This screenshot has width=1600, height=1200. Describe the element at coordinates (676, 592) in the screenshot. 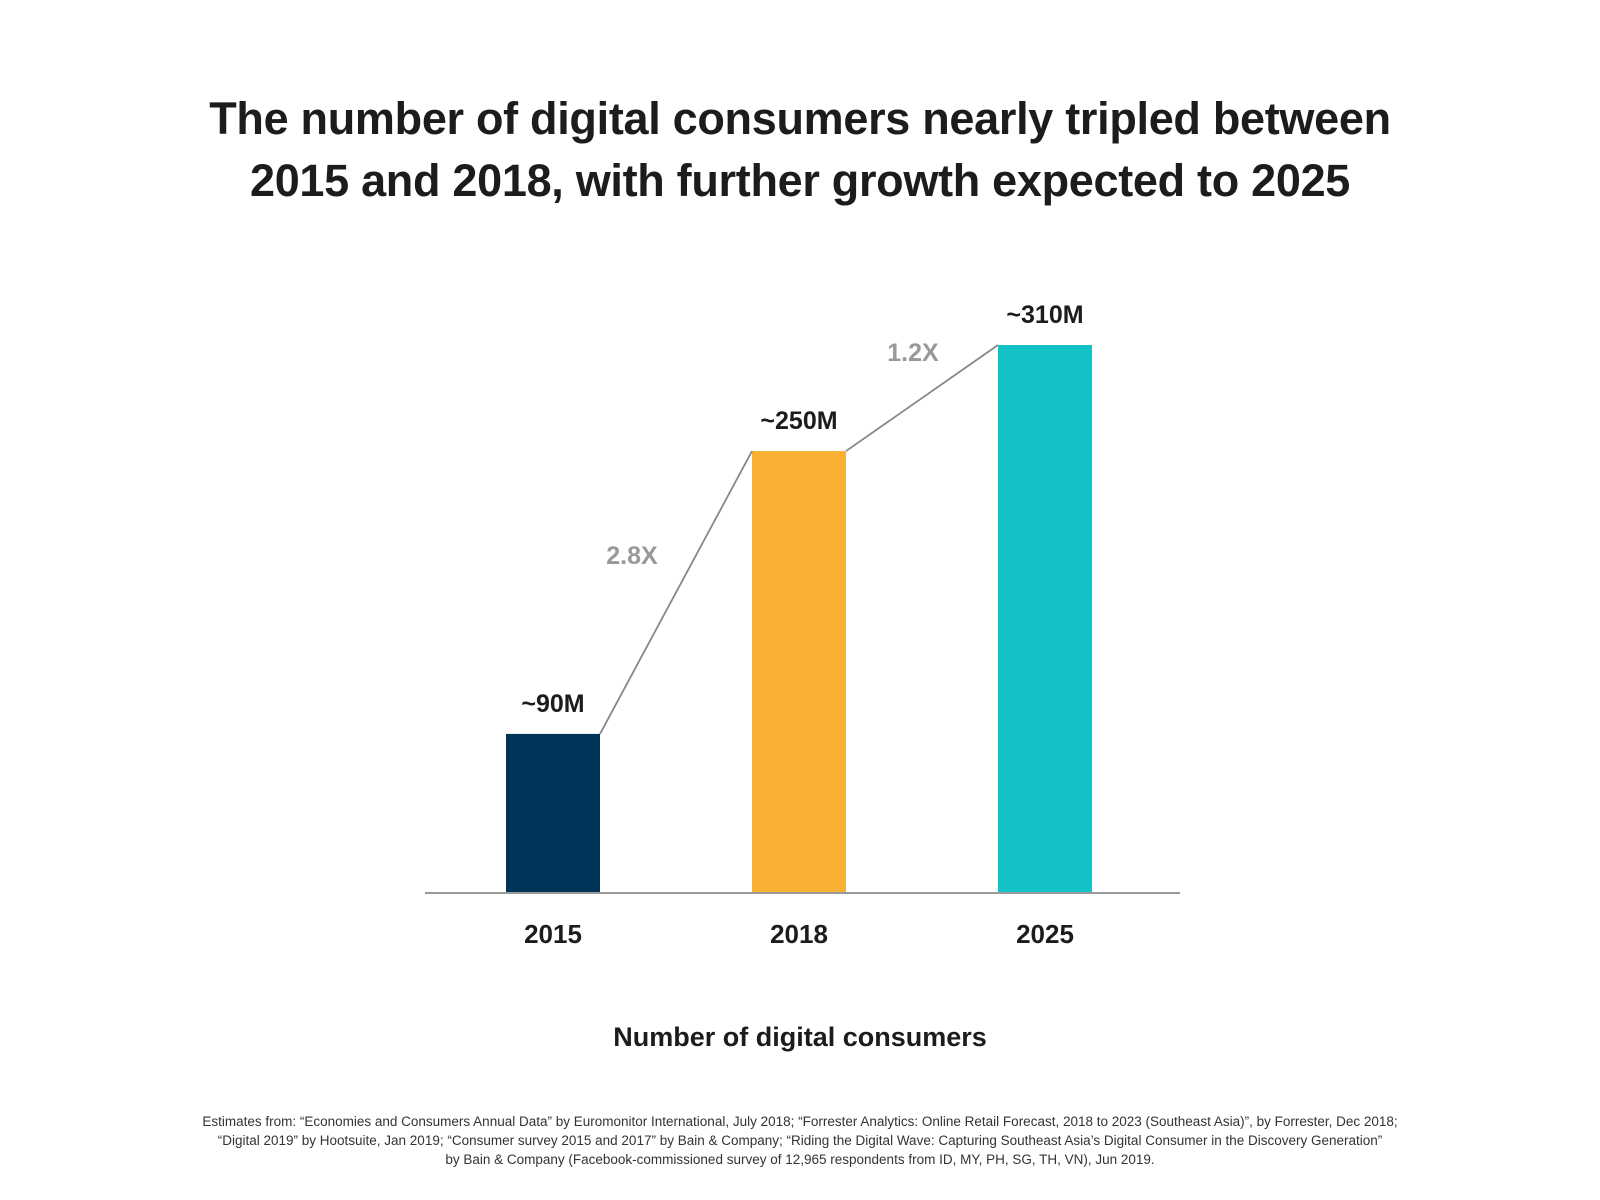

I see `growth-connector-2015-2018` at that location.